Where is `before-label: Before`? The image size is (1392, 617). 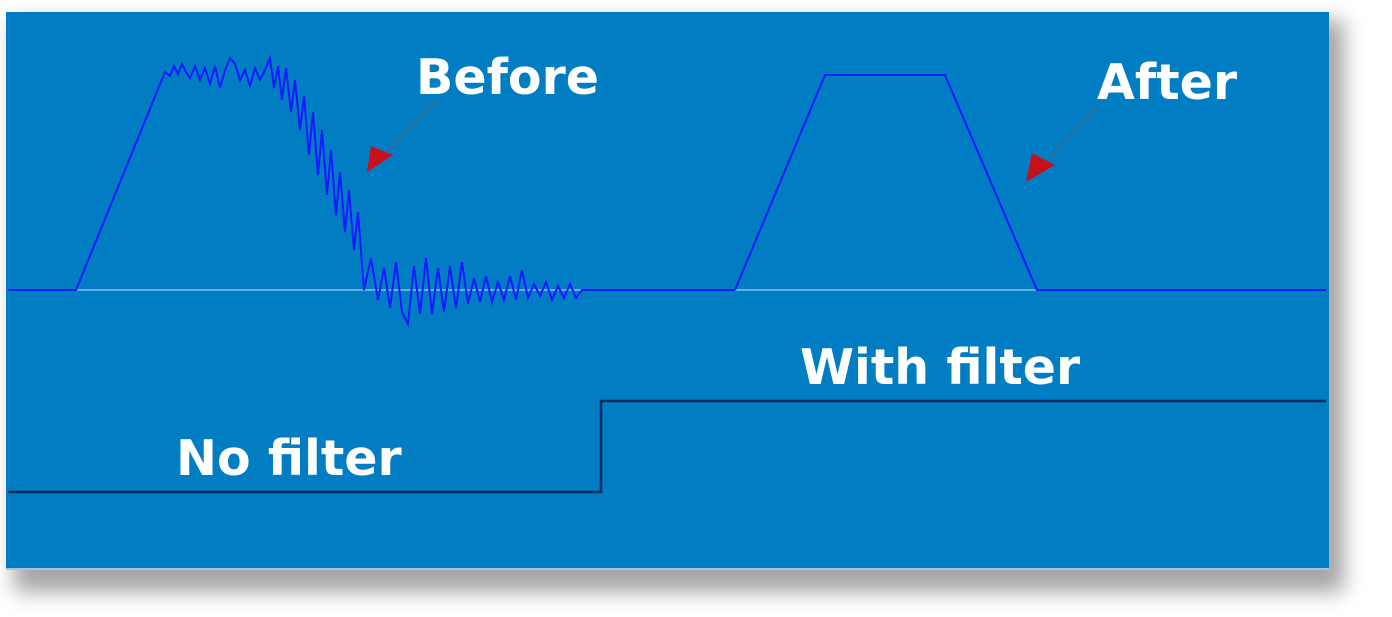 before-label: Before is located at coordinates (507, 77).